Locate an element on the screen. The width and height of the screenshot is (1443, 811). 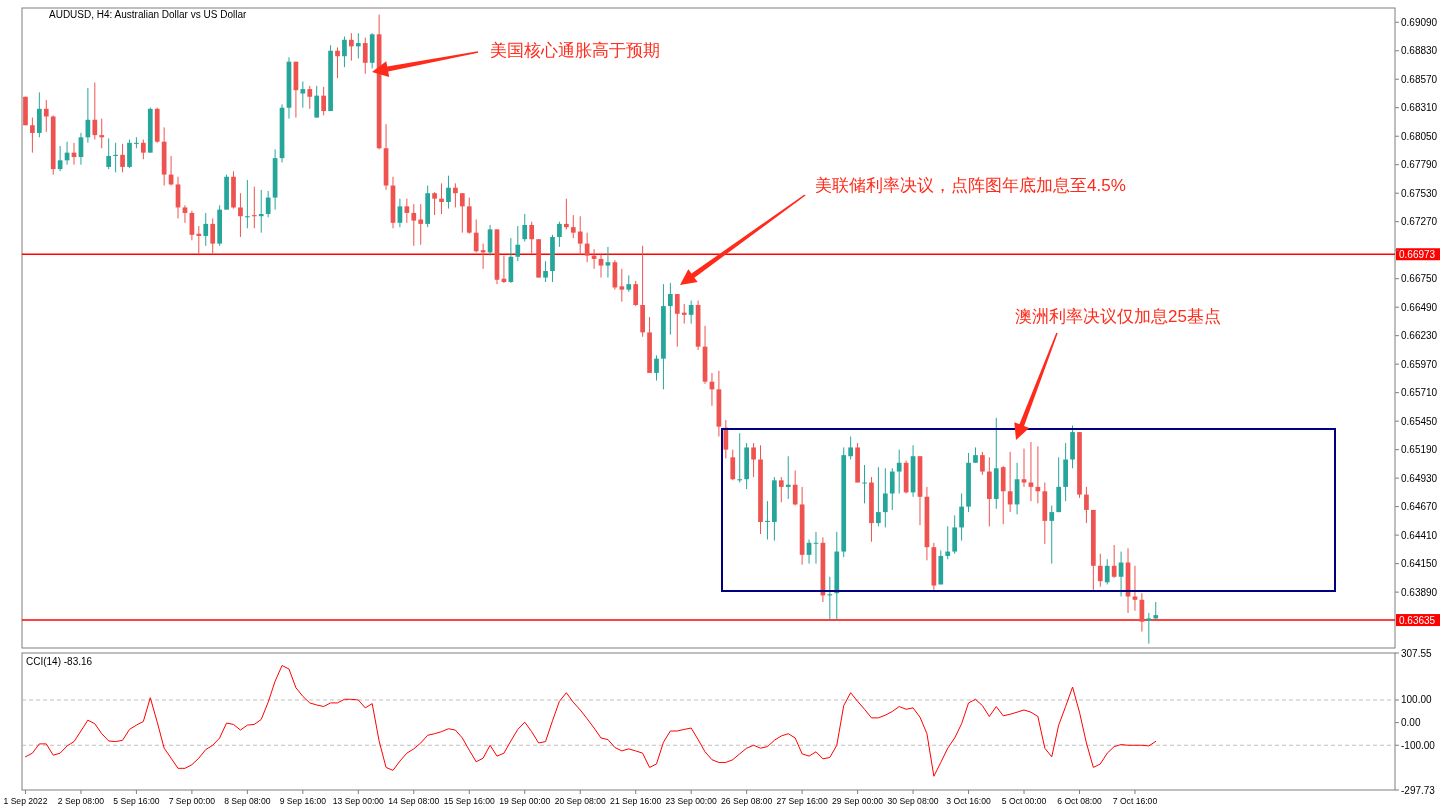
x-tick-label: 15 Sep 16:00 is located at coordinates (469, 801).